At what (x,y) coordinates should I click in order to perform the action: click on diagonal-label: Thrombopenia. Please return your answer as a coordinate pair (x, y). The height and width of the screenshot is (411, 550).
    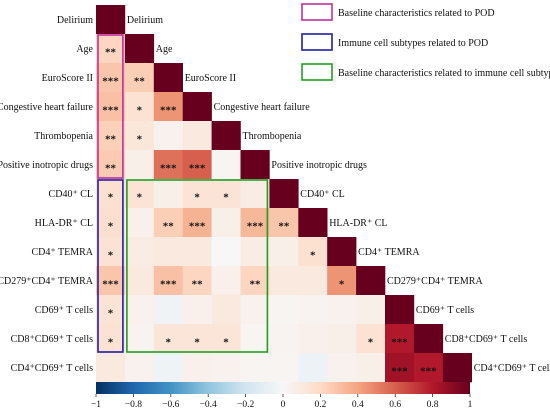
    Looking at the image, I should click on (272, 136).